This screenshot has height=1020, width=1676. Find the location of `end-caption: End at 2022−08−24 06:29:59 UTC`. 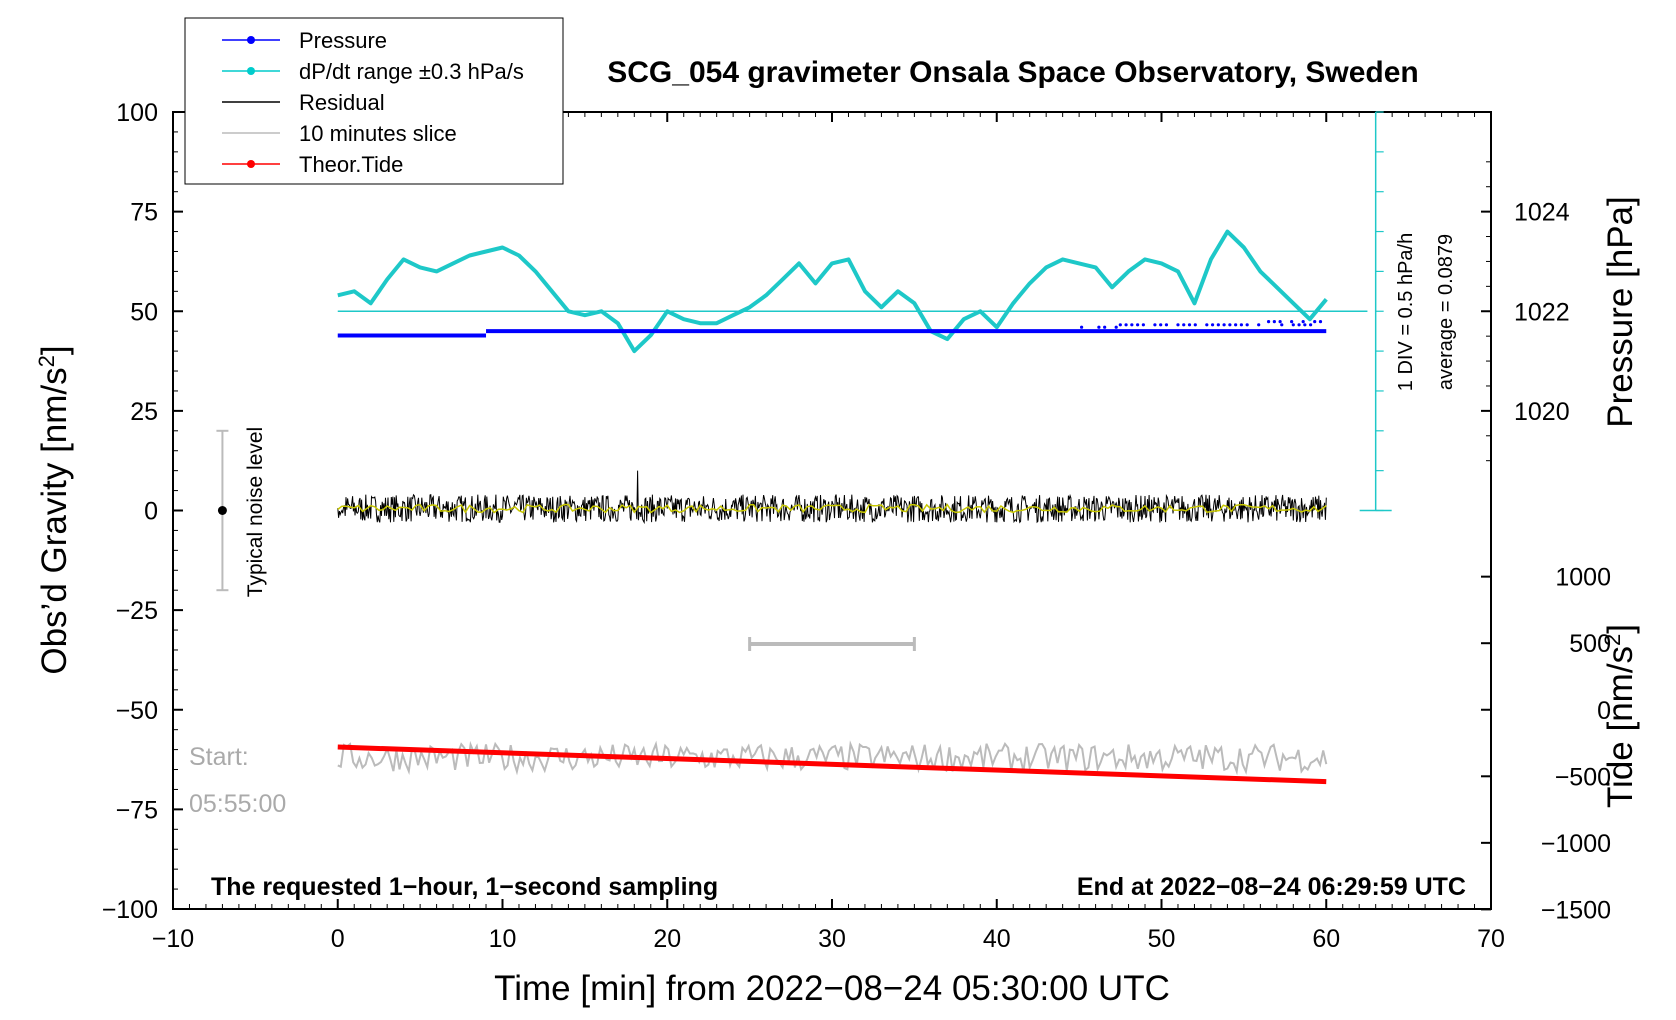

end-caption: End at 2022−08−24 06:29:59 UTC is located at coordinates (1271, 887).